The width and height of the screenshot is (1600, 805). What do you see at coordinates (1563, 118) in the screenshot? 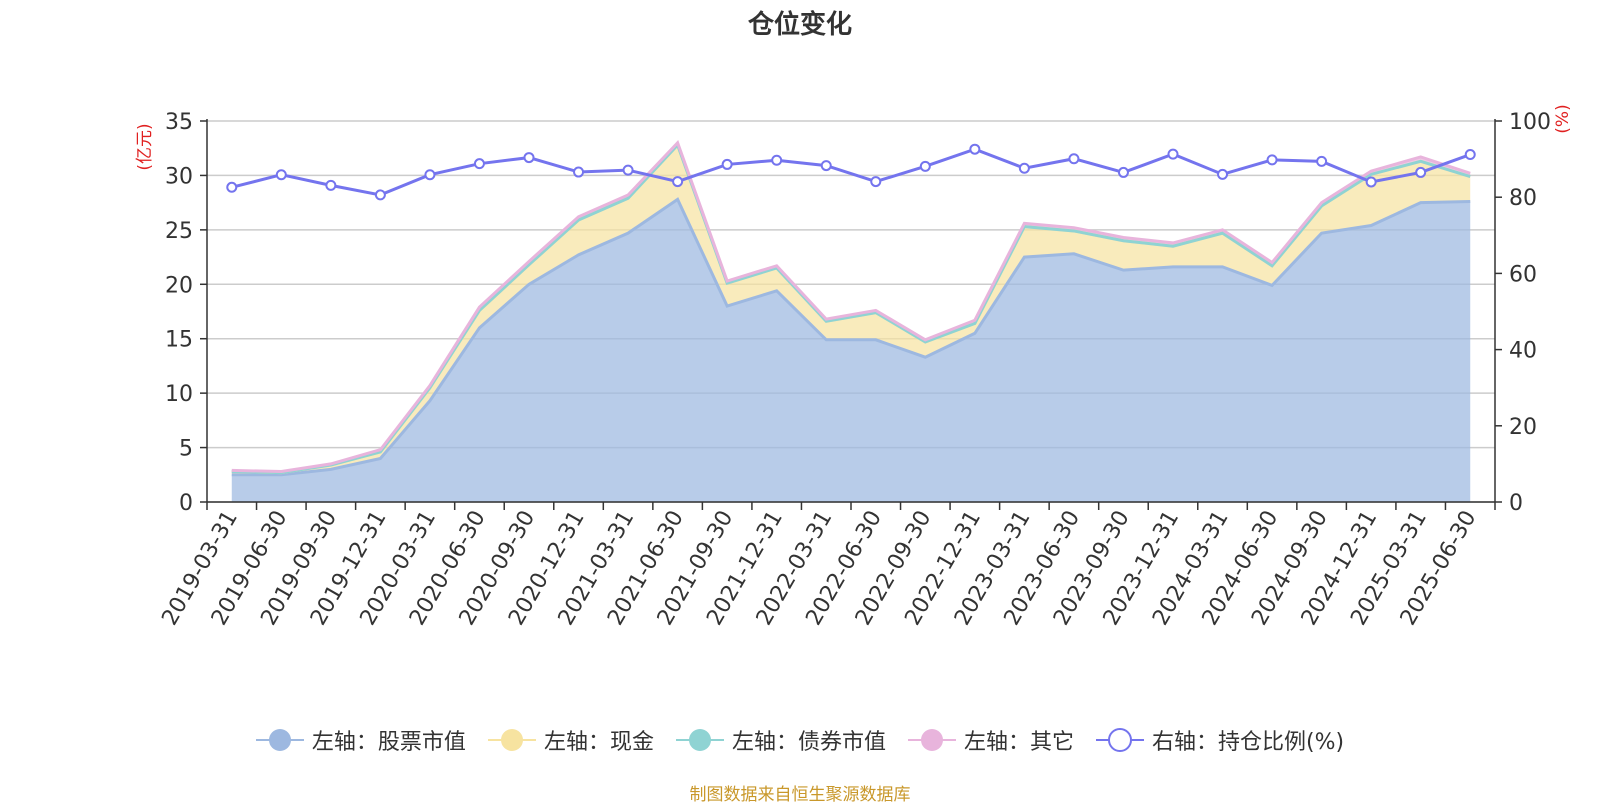
I see `y-right-axis-label: (%)` at bounding box center [1563, 118].